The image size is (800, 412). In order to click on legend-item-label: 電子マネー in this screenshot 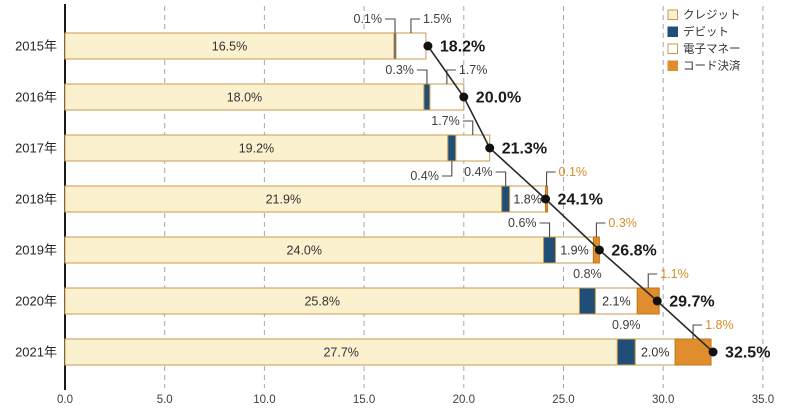, I will do `click(712, 49)`.